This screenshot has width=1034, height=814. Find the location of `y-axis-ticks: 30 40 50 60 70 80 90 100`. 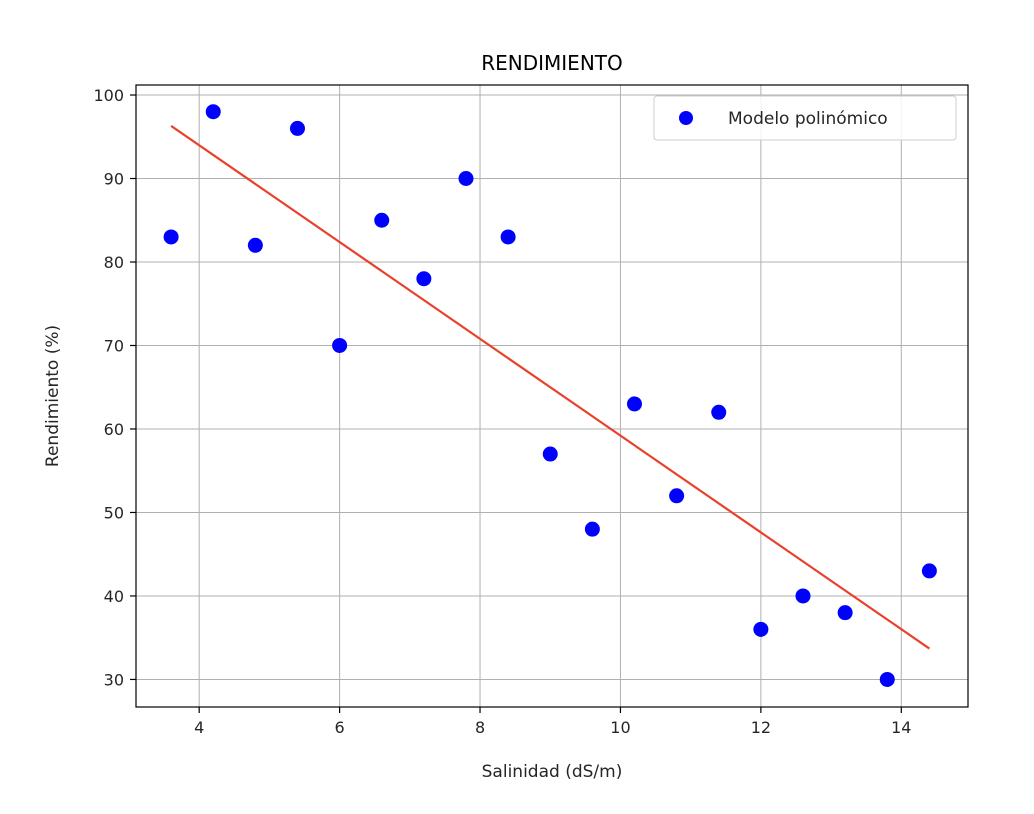

y-axis-ticks: 30 40 50 60 70 80 90 100 is located at coordinates (114, 387).